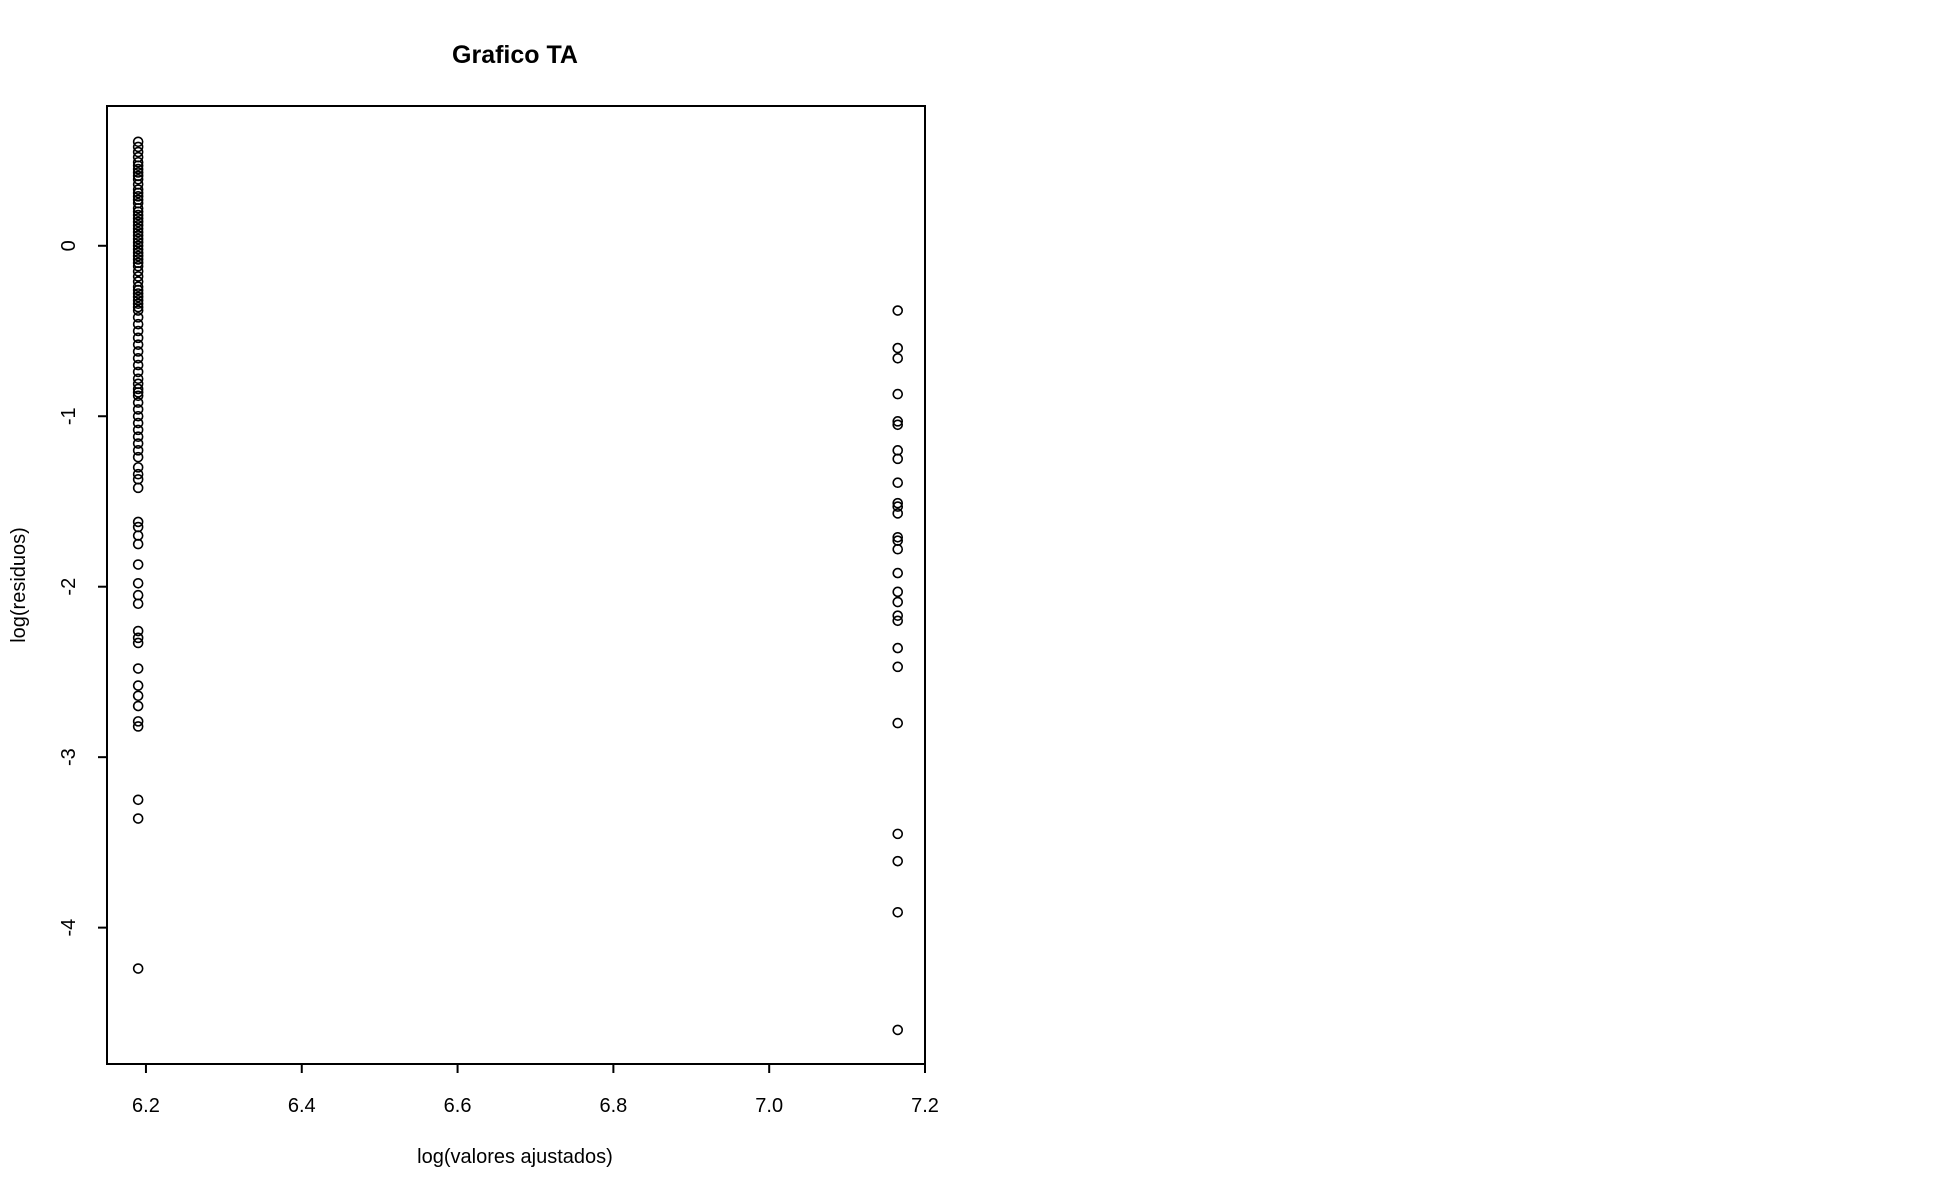  I want to click on y-tick-label: 0, so click(69, 245).